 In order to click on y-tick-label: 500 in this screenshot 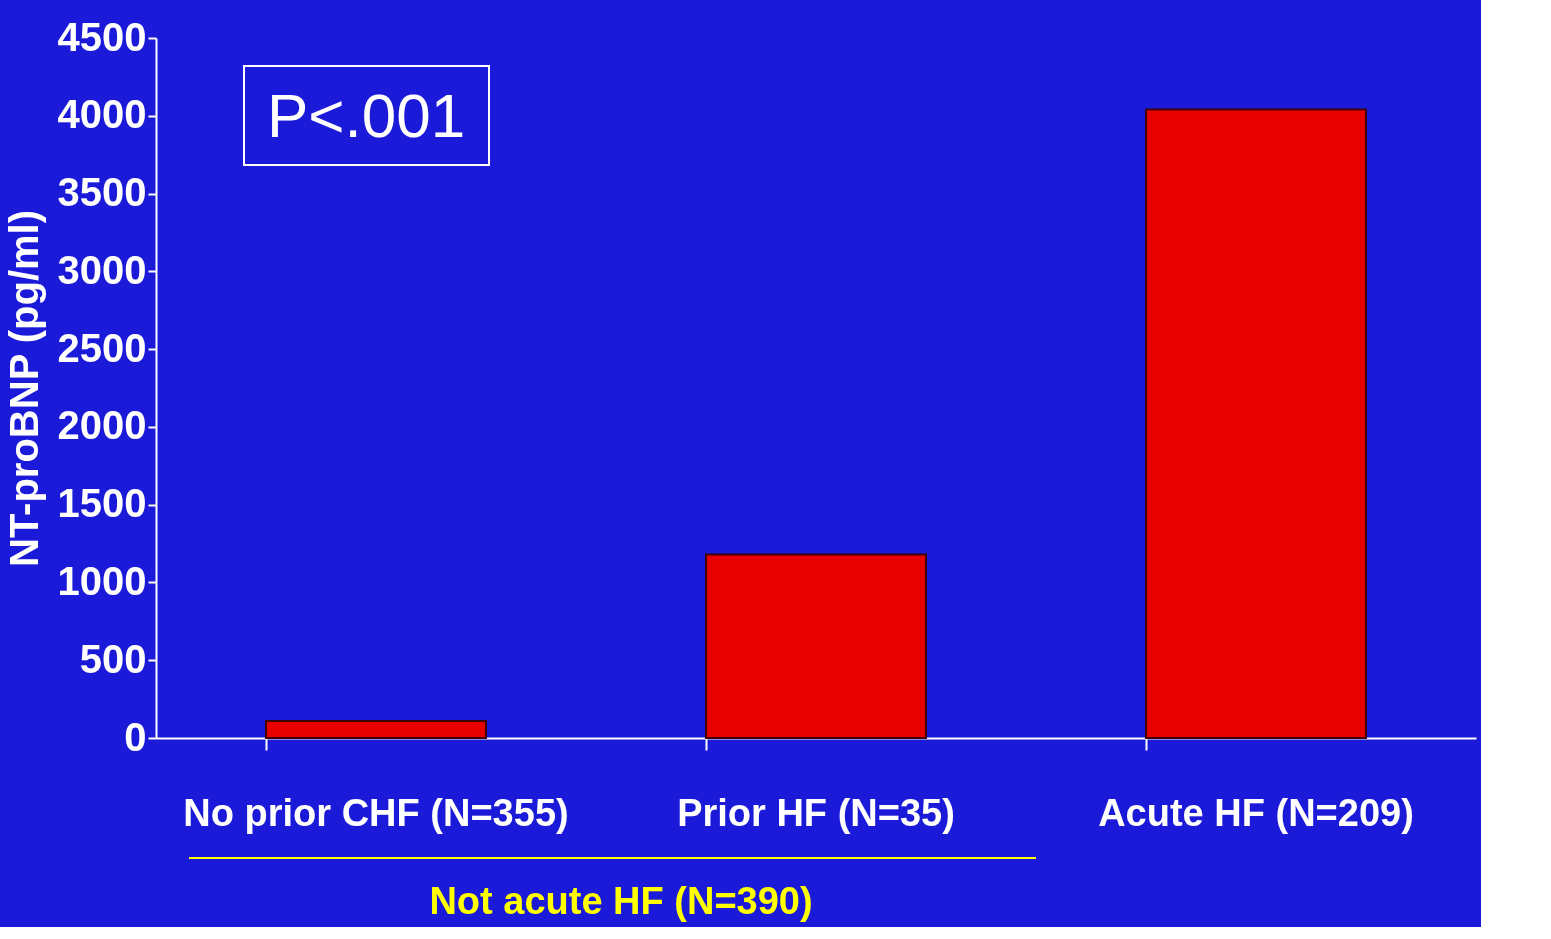, I will do `click(113, 658)`.